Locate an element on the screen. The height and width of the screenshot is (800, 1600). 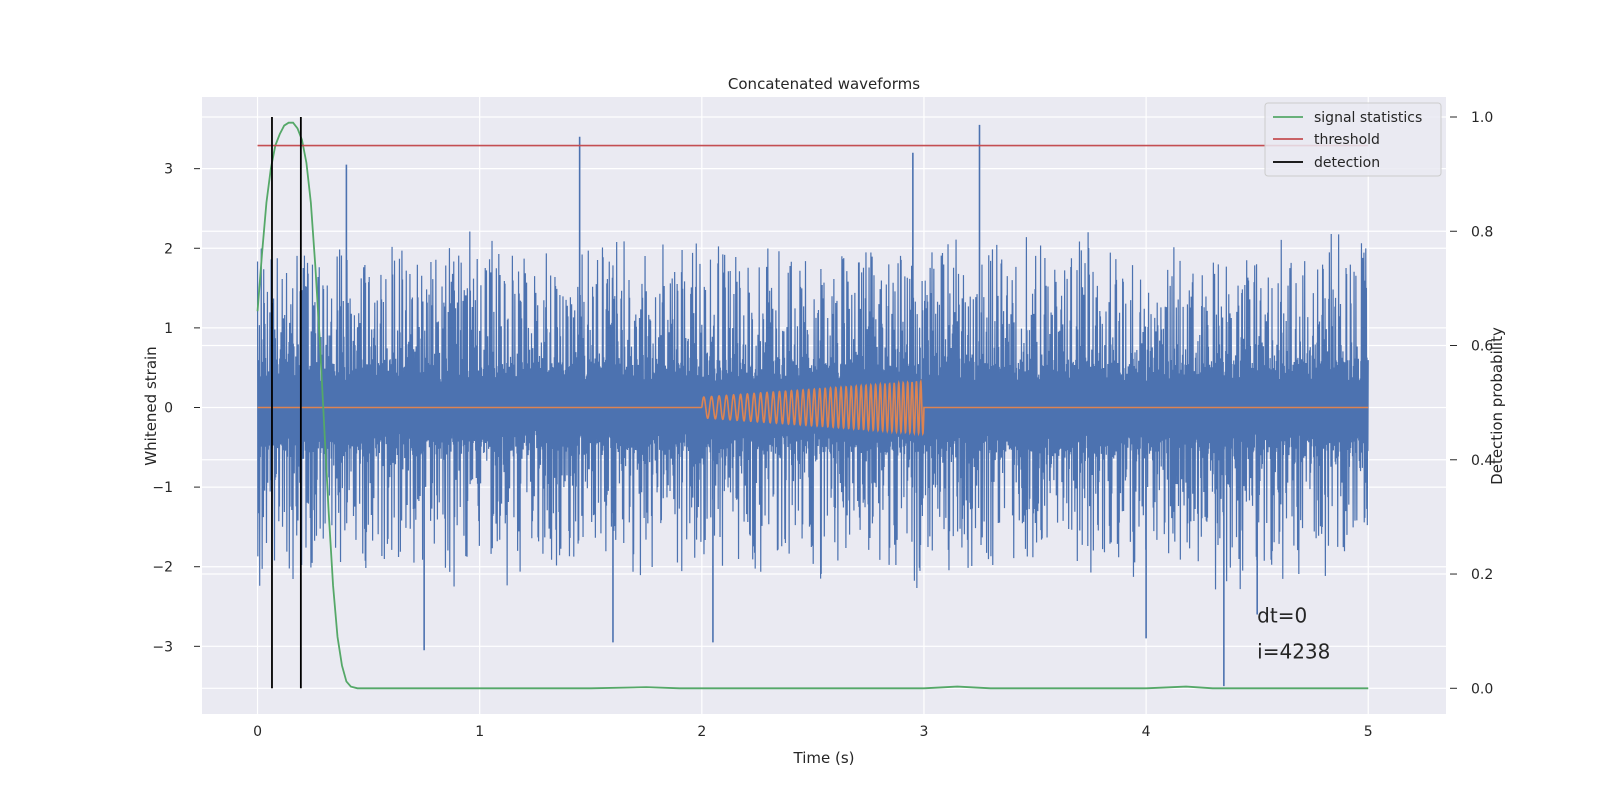
y2-tick-label: 0.6 is located at coordinates (1482, 347).